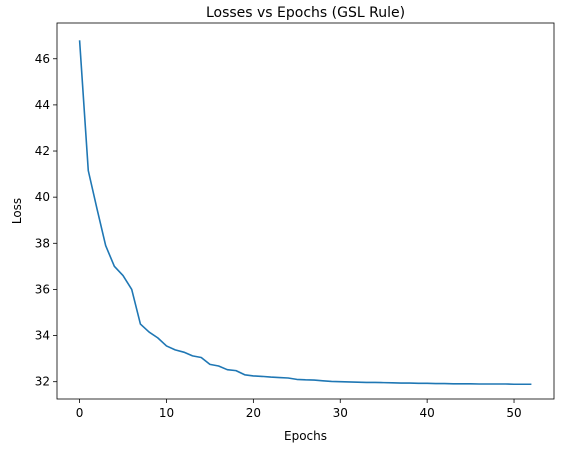 The image size is (563, 453). Describe the element at coordinates (340, 413) in the screenshot. I see `x-tick-label: 30` at that location.